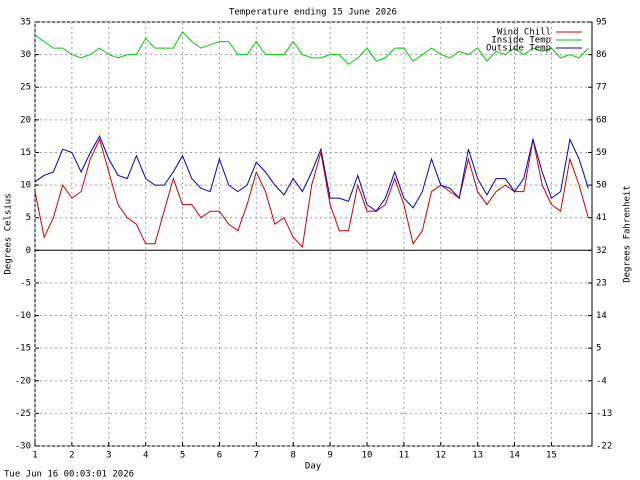  What do you see at coordinates (23, 447) in the screenshot?
I see `y-tick-label: -30` at bounding box center [23, 447].